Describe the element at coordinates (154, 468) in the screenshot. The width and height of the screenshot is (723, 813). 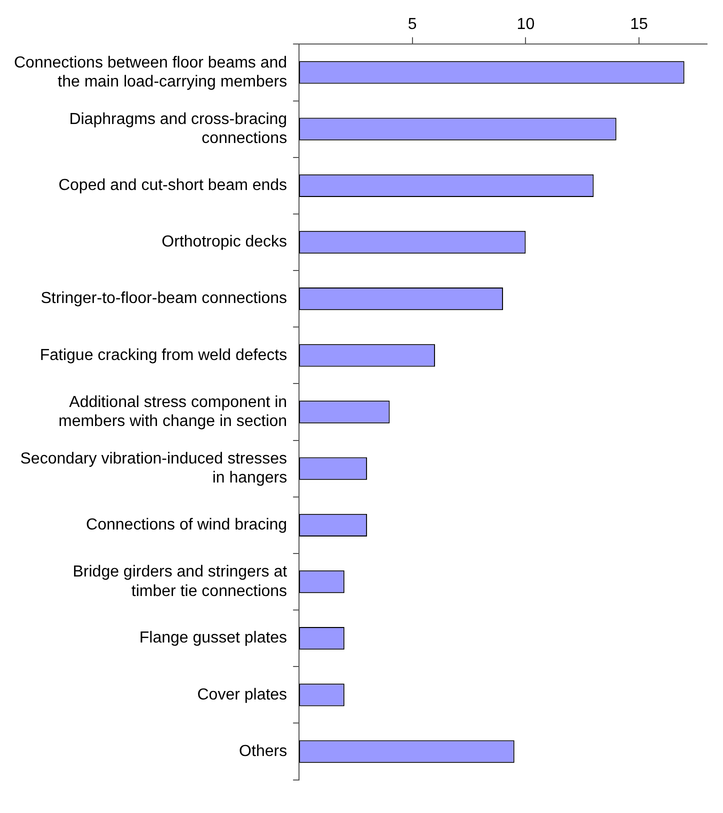
I see `y-tick-label: Secondary vibration-induced stresses in hangers` at that location.